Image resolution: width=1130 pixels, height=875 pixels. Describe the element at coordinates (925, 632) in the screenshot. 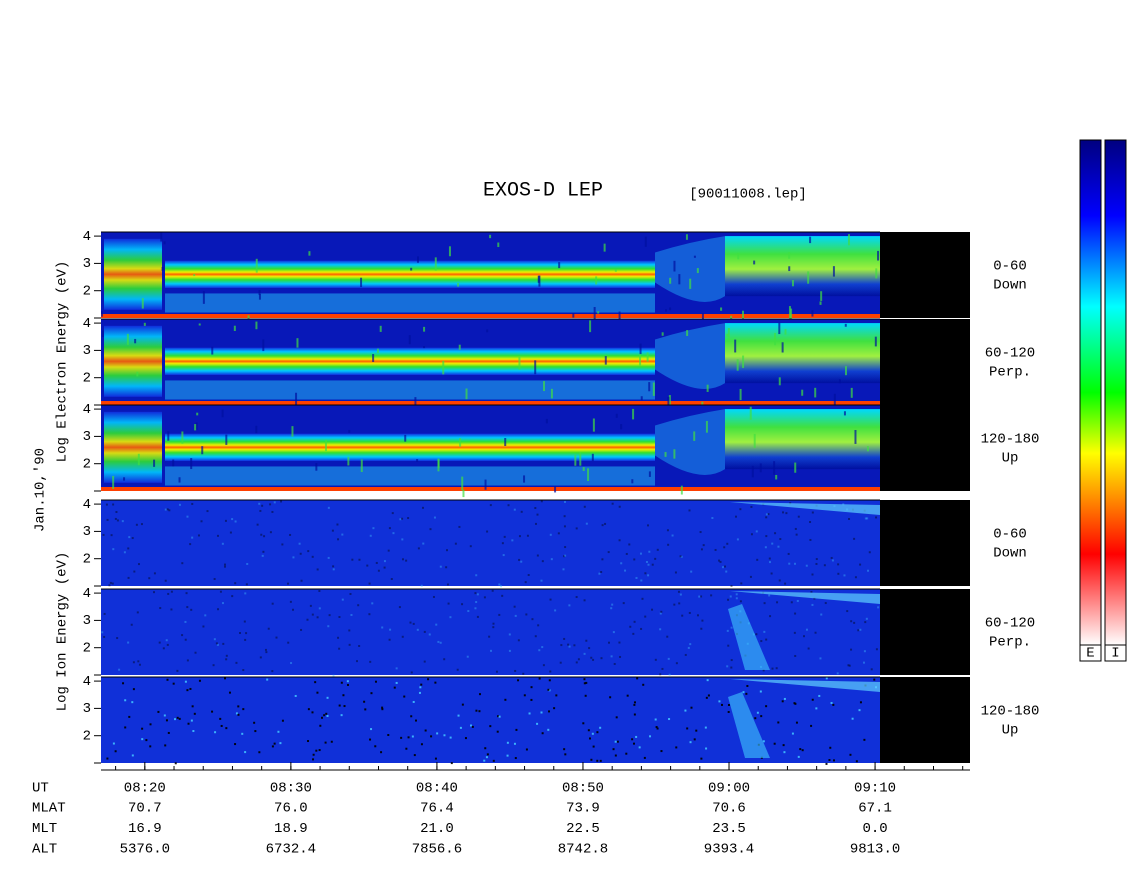

I see `no-data` at that location.